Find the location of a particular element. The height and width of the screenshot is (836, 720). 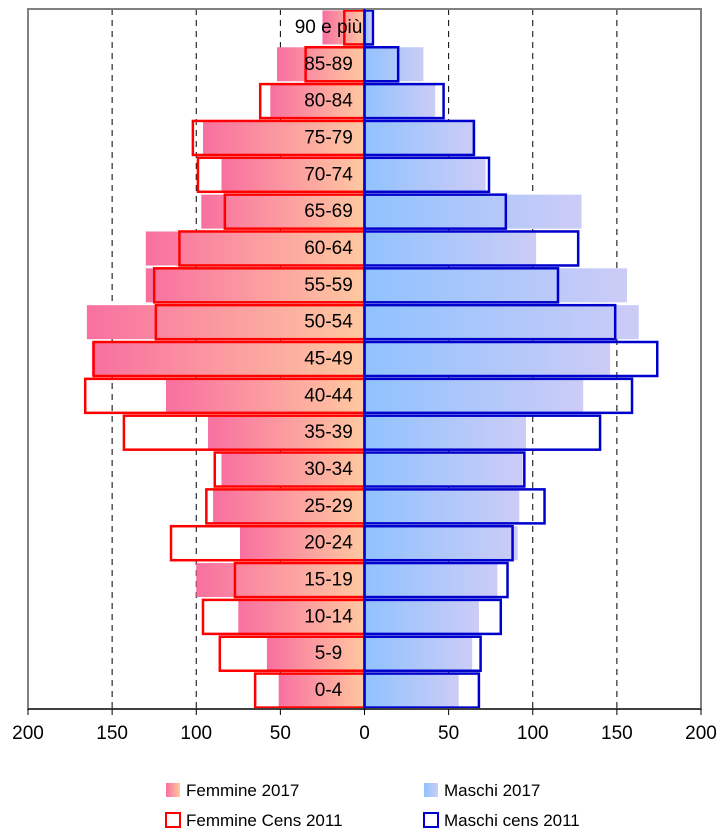

age-group-label: 50-54 is located at coordinates (328, 322).